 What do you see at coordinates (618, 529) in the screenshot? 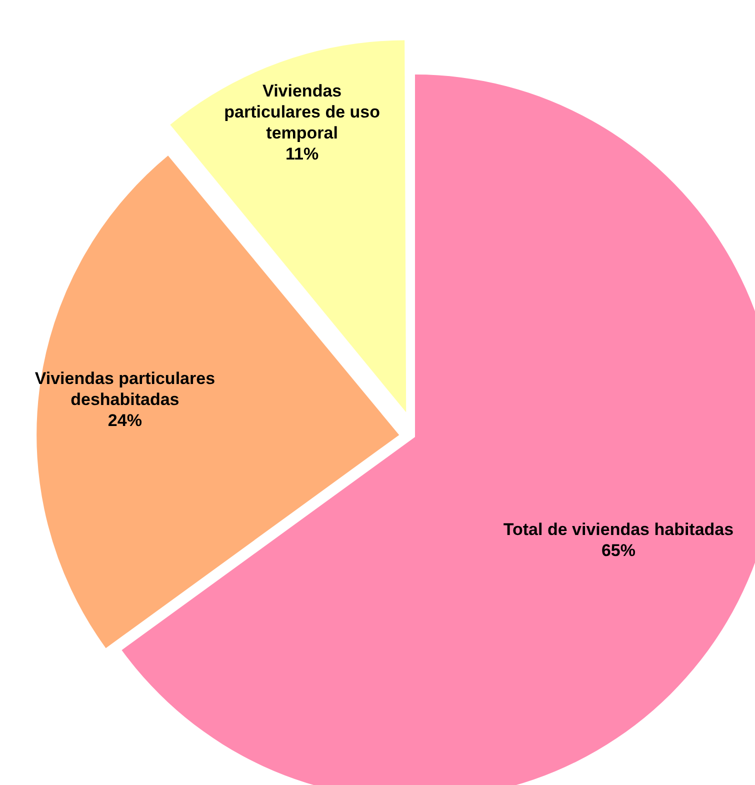
I see `slice-label: Total de viviendas habitadas` at bounding box center [618, 529].